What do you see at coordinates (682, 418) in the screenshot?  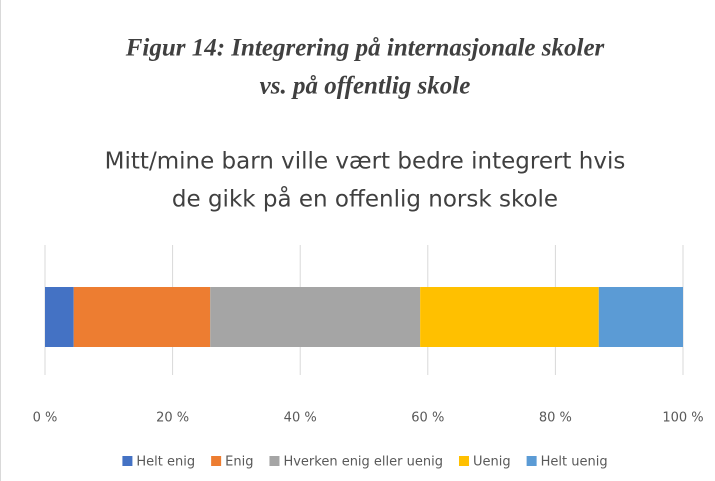 I see `x-tick-label: 100 %` at bounding box center [682, 418].